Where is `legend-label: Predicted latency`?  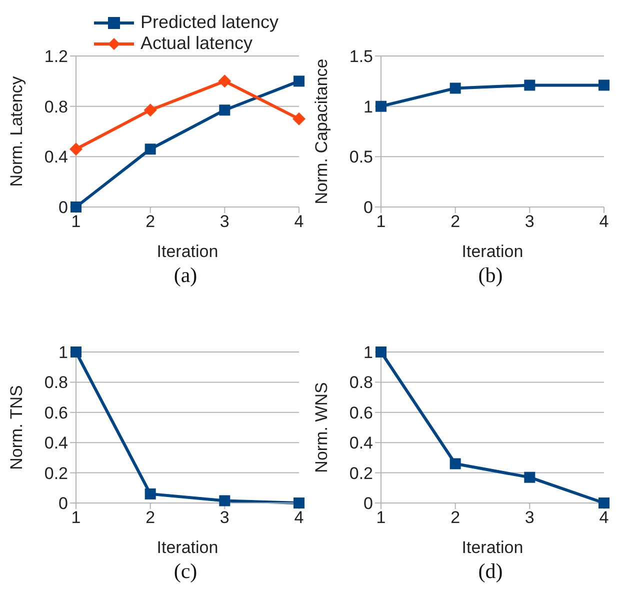
legend-label: Predicted latency is located at coordinates (209, 22).